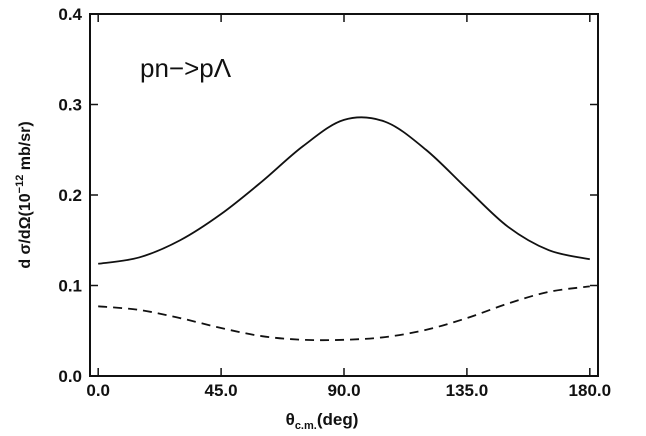 Image resolution: width=646 pixels, height=436 pixels. I want to click on y-axis-label-exponent: −12, so click(20, 184).